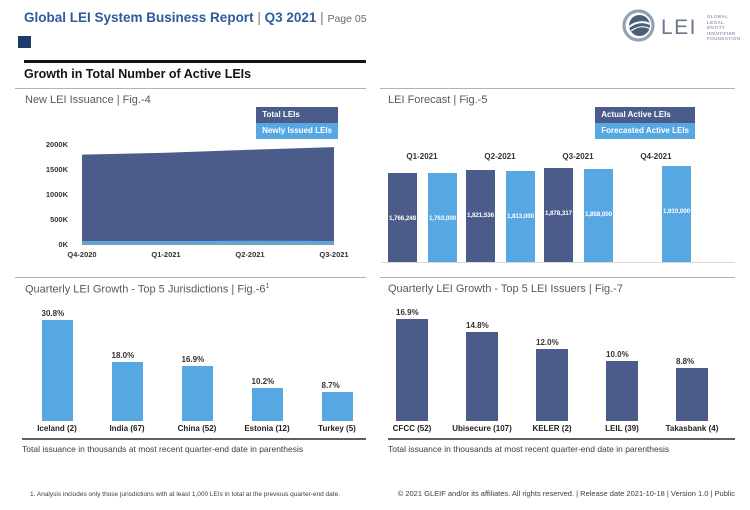  What do you see at coordinates (578, 156) in the screenshot?
I see `quarter-label: Q3-2021` at bounding box center [578, 156].